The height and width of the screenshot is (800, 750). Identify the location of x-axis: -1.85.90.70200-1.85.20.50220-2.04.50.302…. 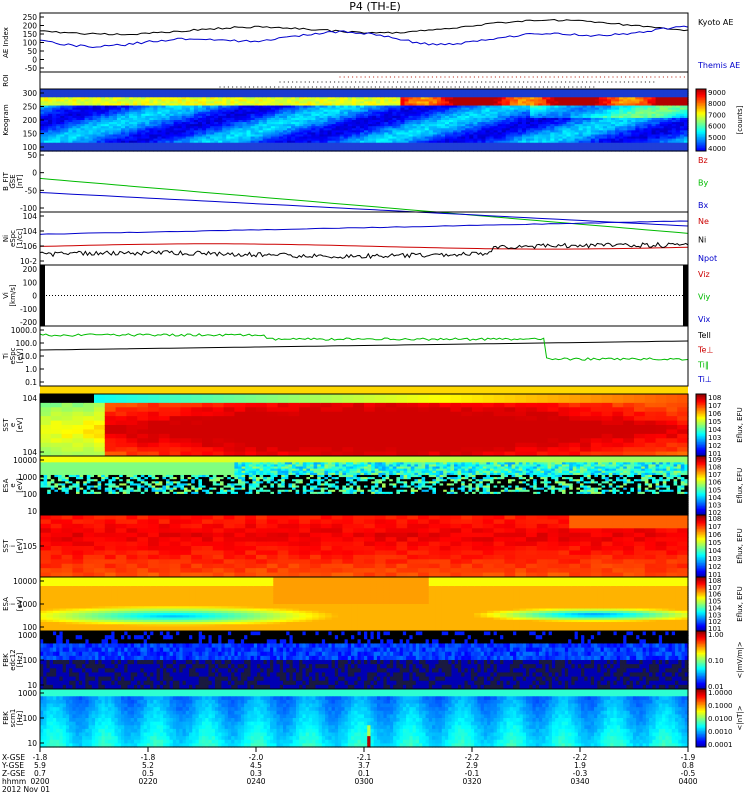
(349, 770).